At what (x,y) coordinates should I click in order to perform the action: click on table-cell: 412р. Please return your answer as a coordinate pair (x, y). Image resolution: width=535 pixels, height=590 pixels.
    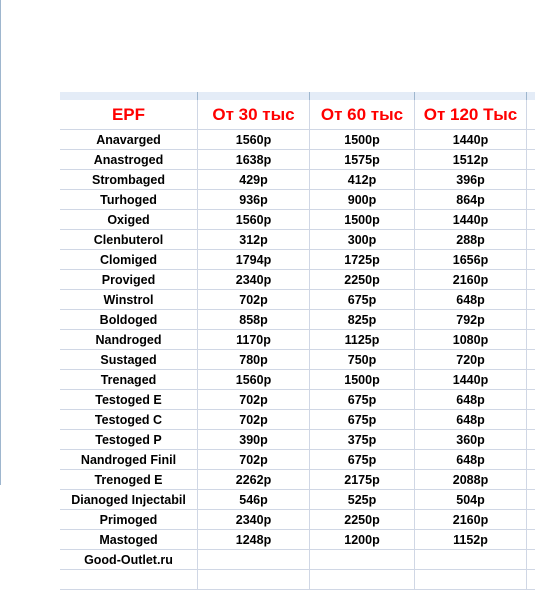
    Looking at the image, I should click on (362, 180).